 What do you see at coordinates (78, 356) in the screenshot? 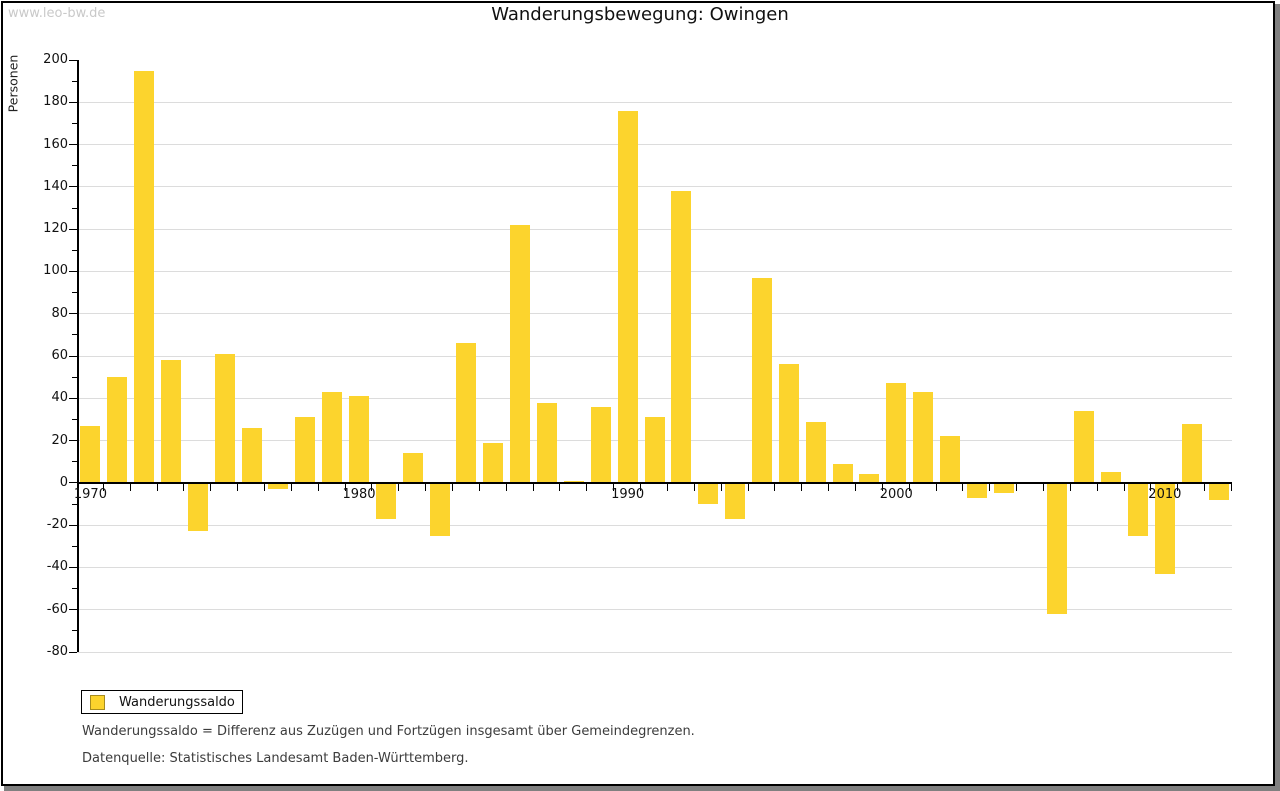
I see `y-axis-line` at bounding box center [78, 356].